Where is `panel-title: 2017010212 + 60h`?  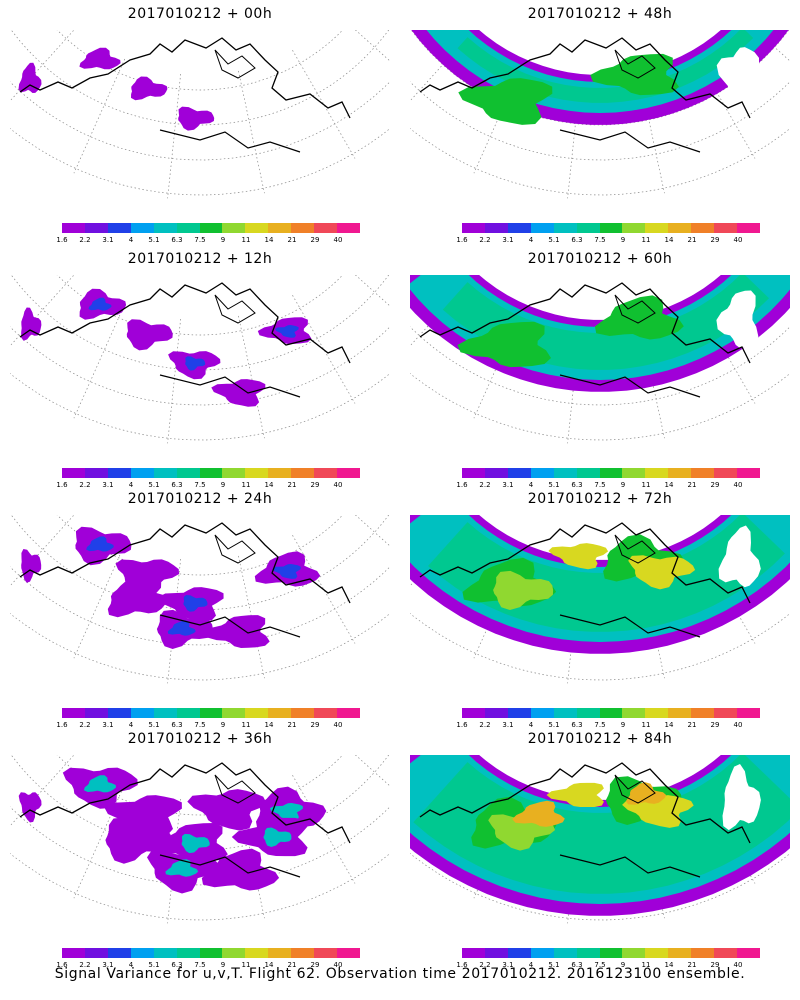
panel-title: 2017010212 + 60h is located at coordinates (600, 259).